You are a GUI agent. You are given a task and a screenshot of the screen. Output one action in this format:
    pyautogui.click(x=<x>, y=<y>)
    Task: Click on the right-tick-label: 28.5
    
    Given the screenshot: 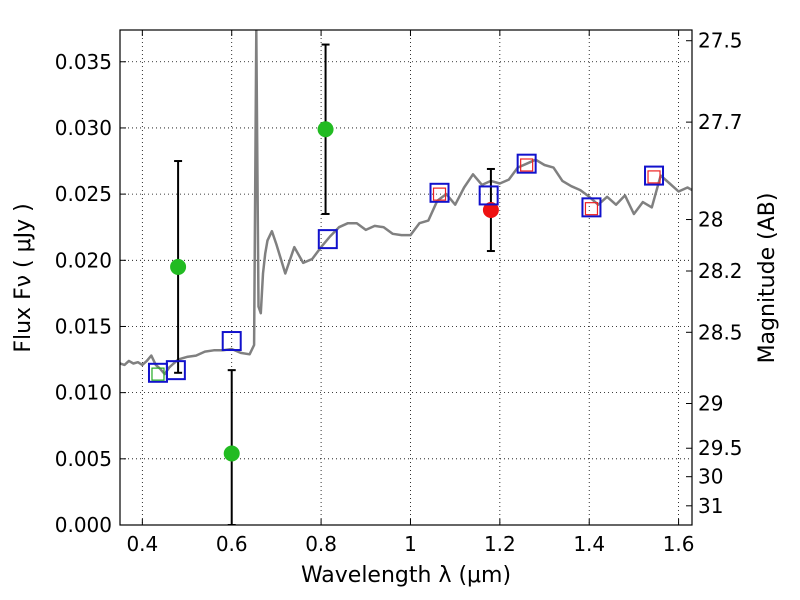 What is the action you would take?
    pyautogui.click(x=720, y=332)
    